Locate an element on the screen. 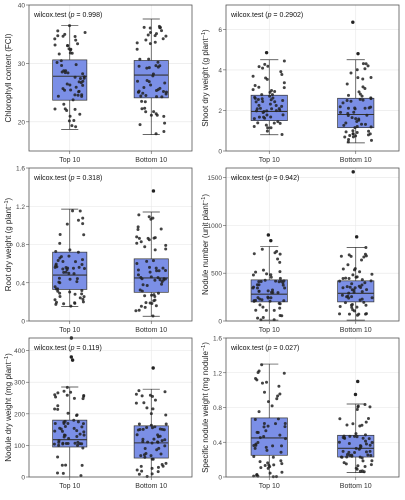  wilcox-annotation: wilcox.test (p = 0.027) is located at coordinates (264, 348).